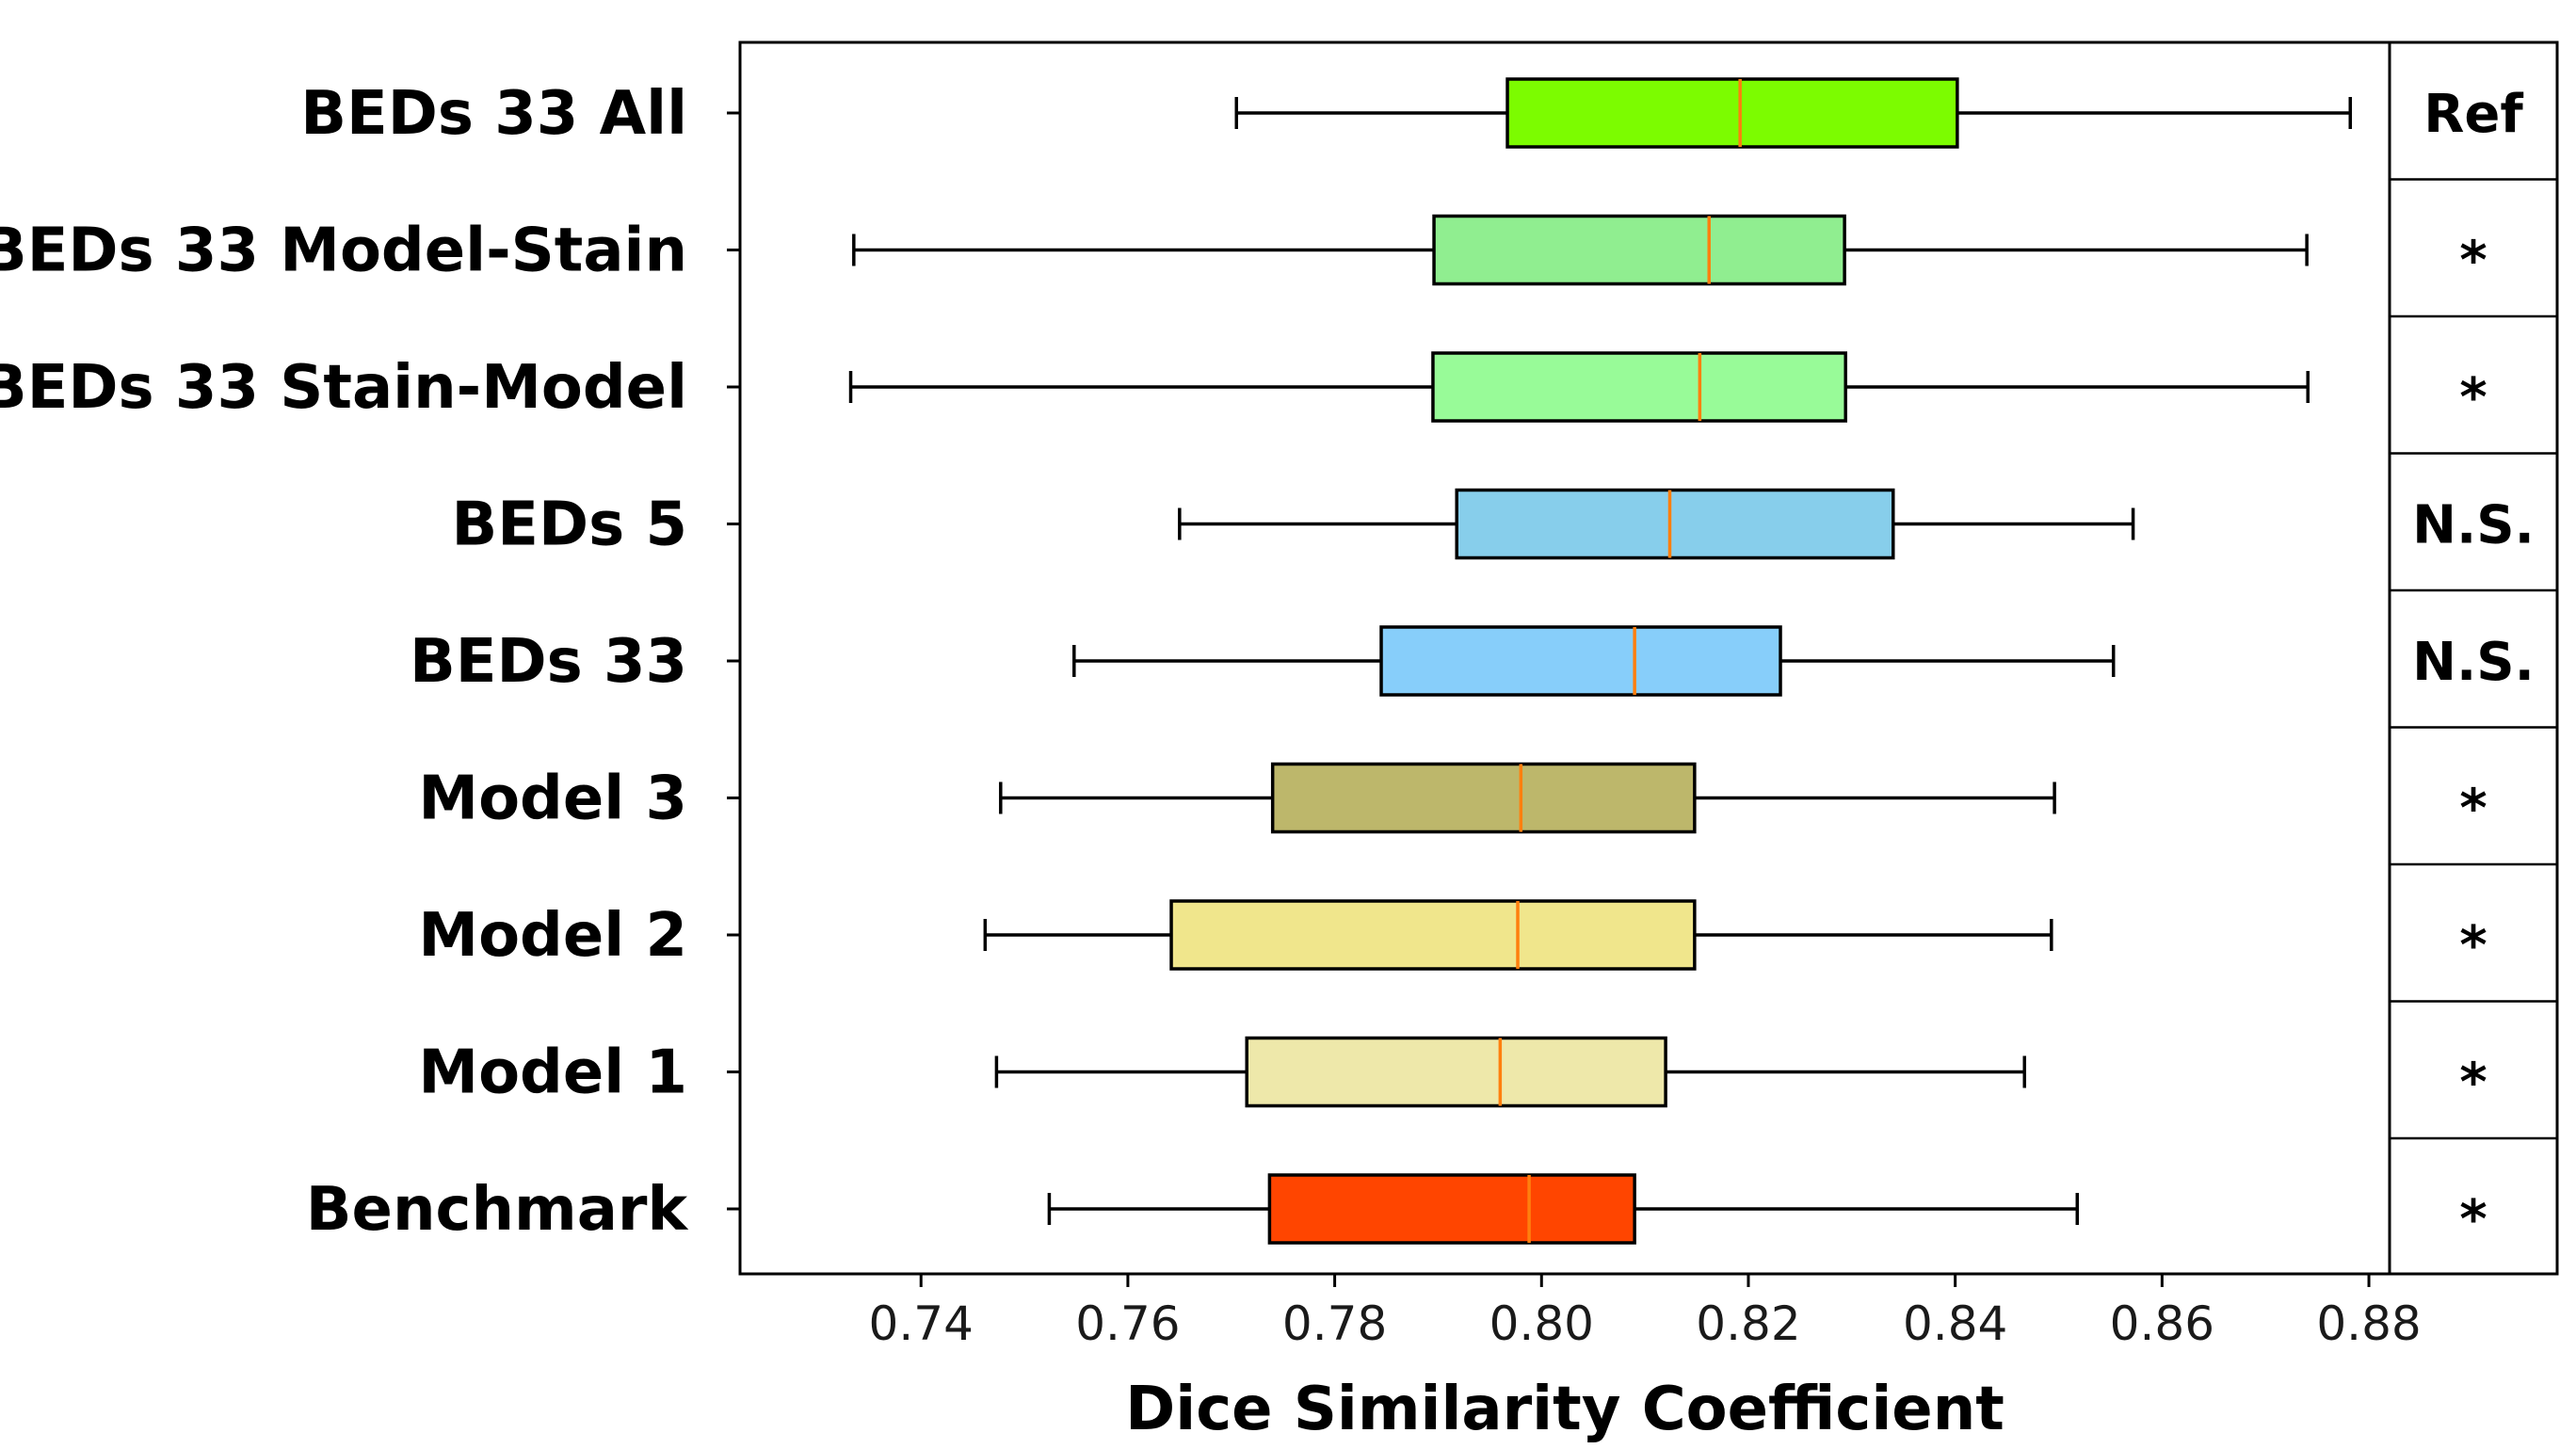 Image resolution: width=2576 pixels, height=1449 pixels. What do you see at coordinates (1645, 1312) in the screenshot?
I see `x-axis: 0.74 0.76 0.78 0.80 0.82 0.84 0.86 0.88` at bounding box center [1645, 1312].